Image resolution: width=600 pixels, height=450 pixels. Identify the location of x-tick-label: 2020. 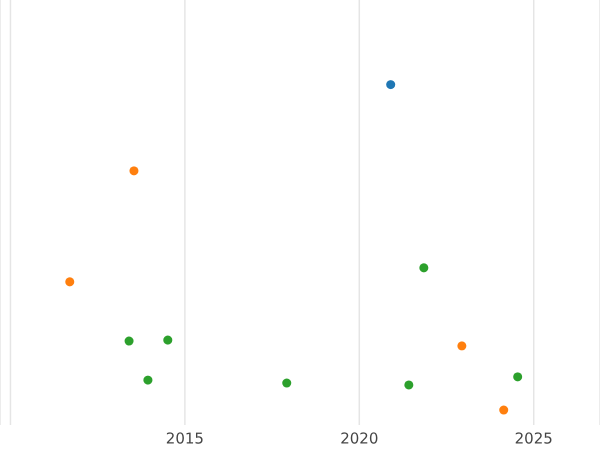
(359, 439).